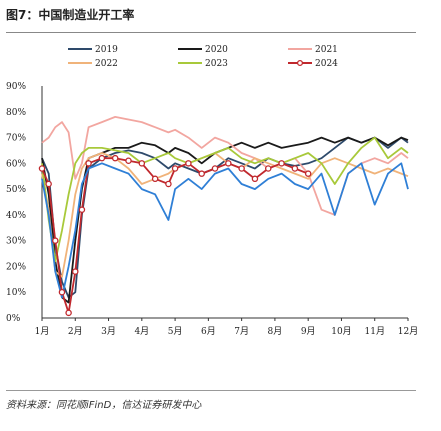 This screenshot has height=431, width=441. I want to click on y-tick-label: 10%, so click(16, 293).